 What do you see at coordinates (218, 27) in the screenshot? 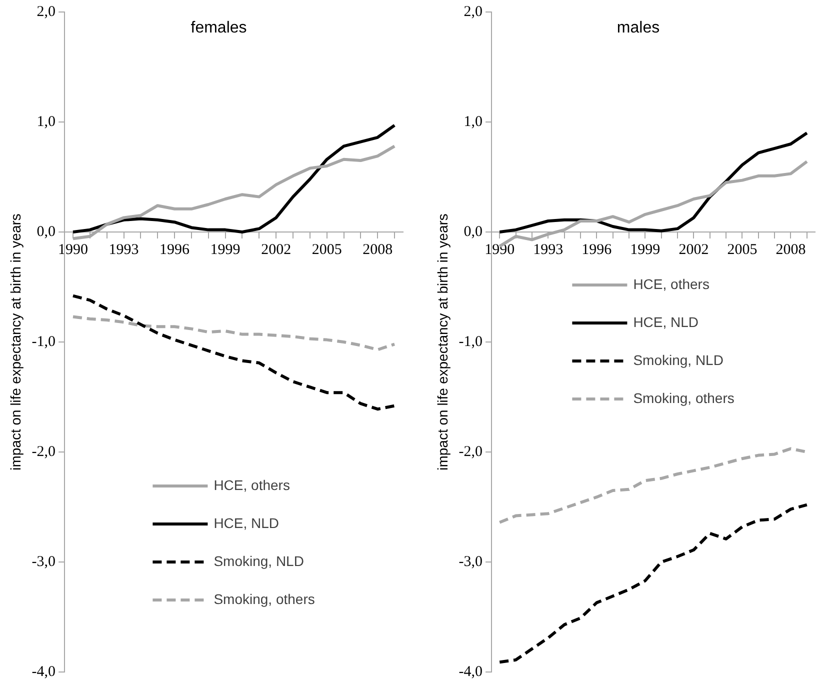
I see `chart-title: females` at bounding box center [218, 27].